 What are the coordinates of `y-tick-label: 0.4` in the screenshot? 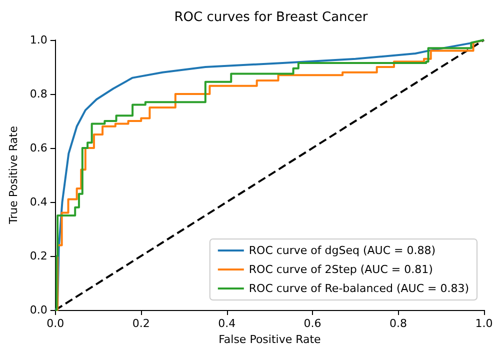 It's located at (39, 202).